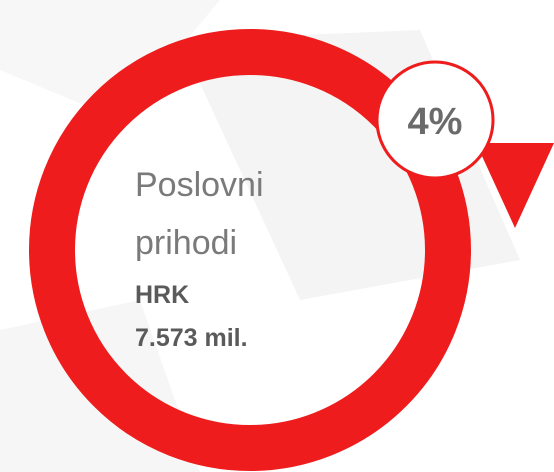  I want to click on background-shape, so click(110, 60).